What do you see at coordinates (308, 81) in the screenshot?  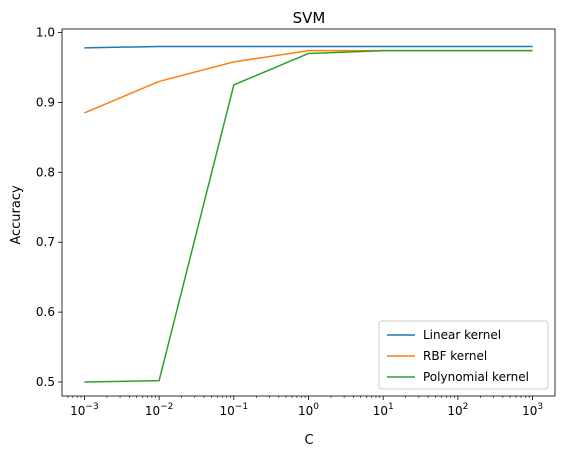 I see `series-line-rbf-kernel` at bounding box center [308, 81].